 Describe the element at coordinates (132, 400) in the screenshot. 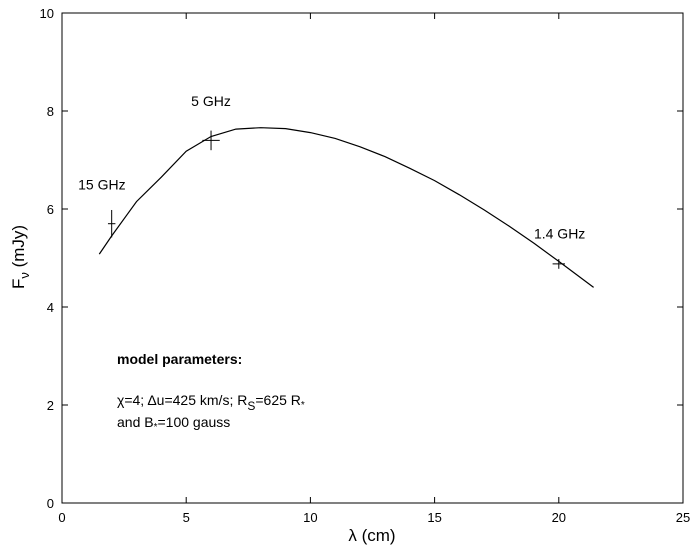

I see `param-chi: χ=4;` at that location.